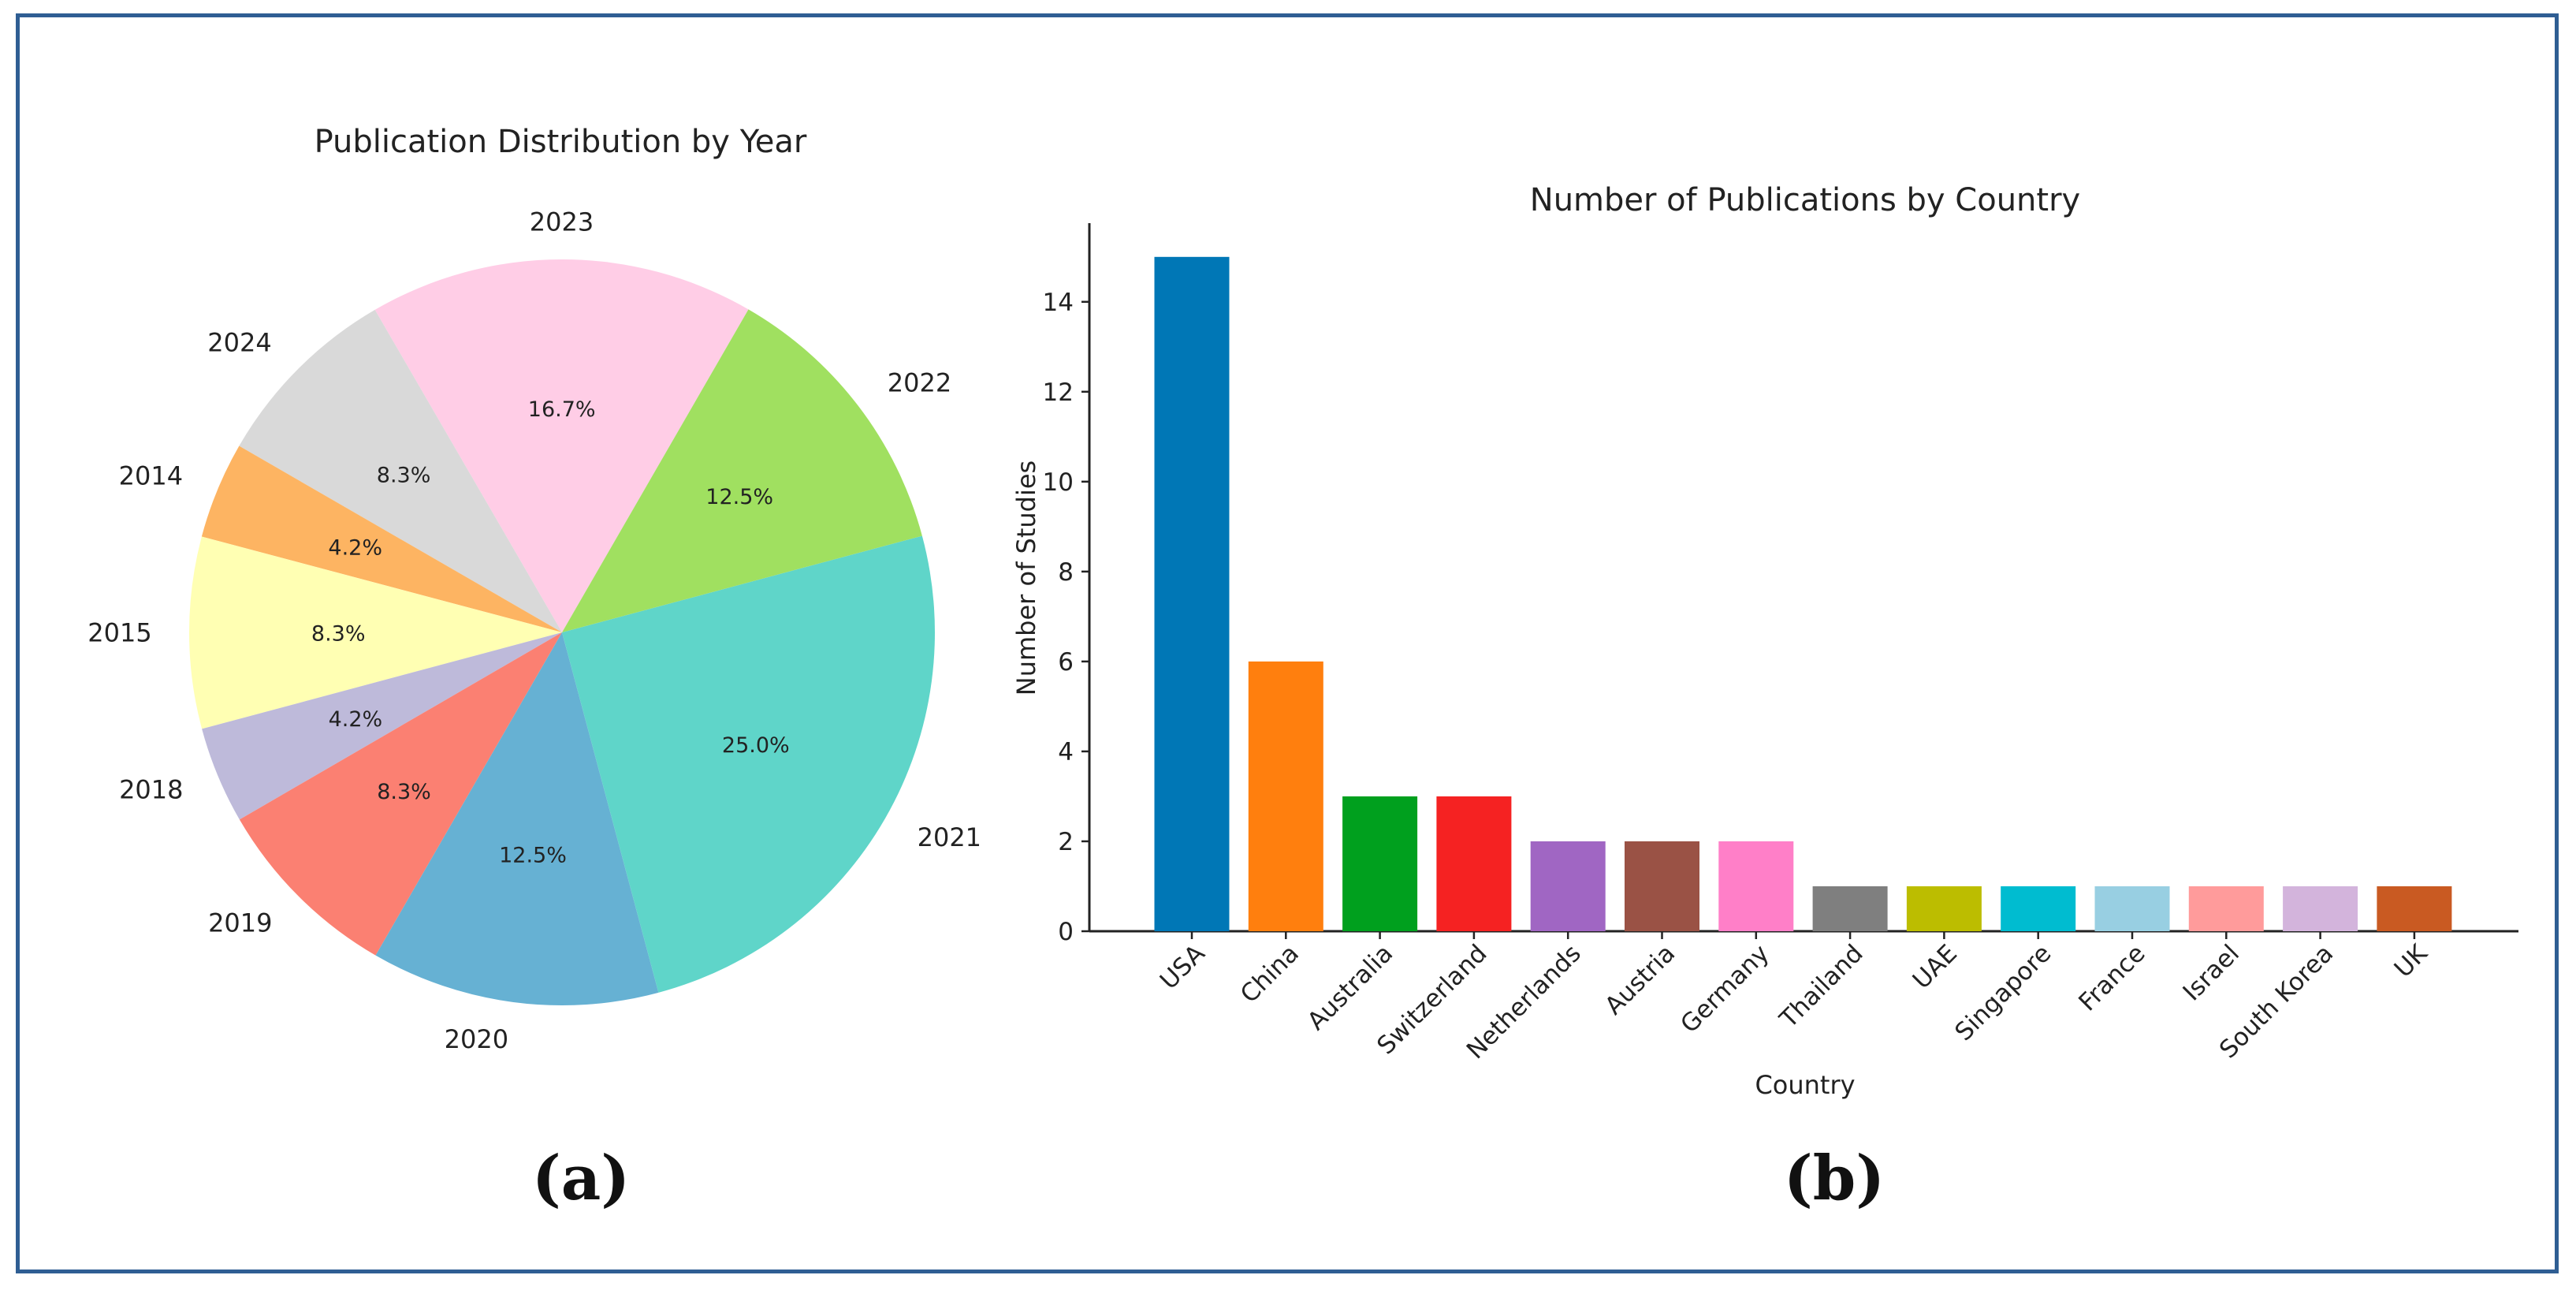 Image resolution: width=2576 pixels, height=1290 pixels. What do you see at coordinates (1066, 662) in the screenshot?
I see `y-tick-label: 6` at bounding box center [1066, 662].